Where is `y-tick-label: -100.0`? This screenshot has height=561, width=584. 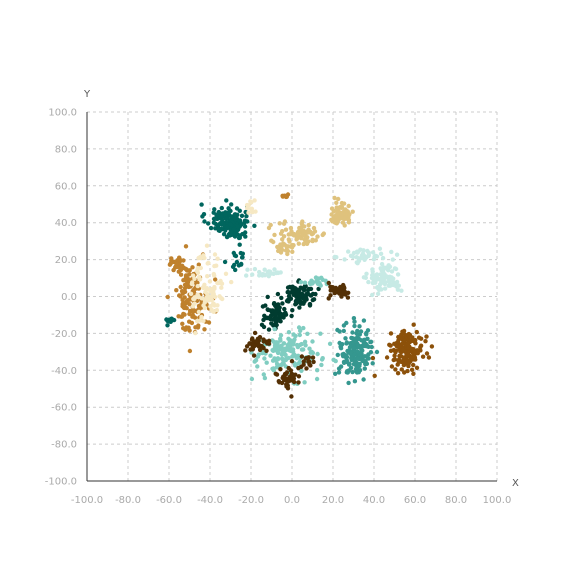
y-tick-label: -100.0 is located at coordinates (61, 482).